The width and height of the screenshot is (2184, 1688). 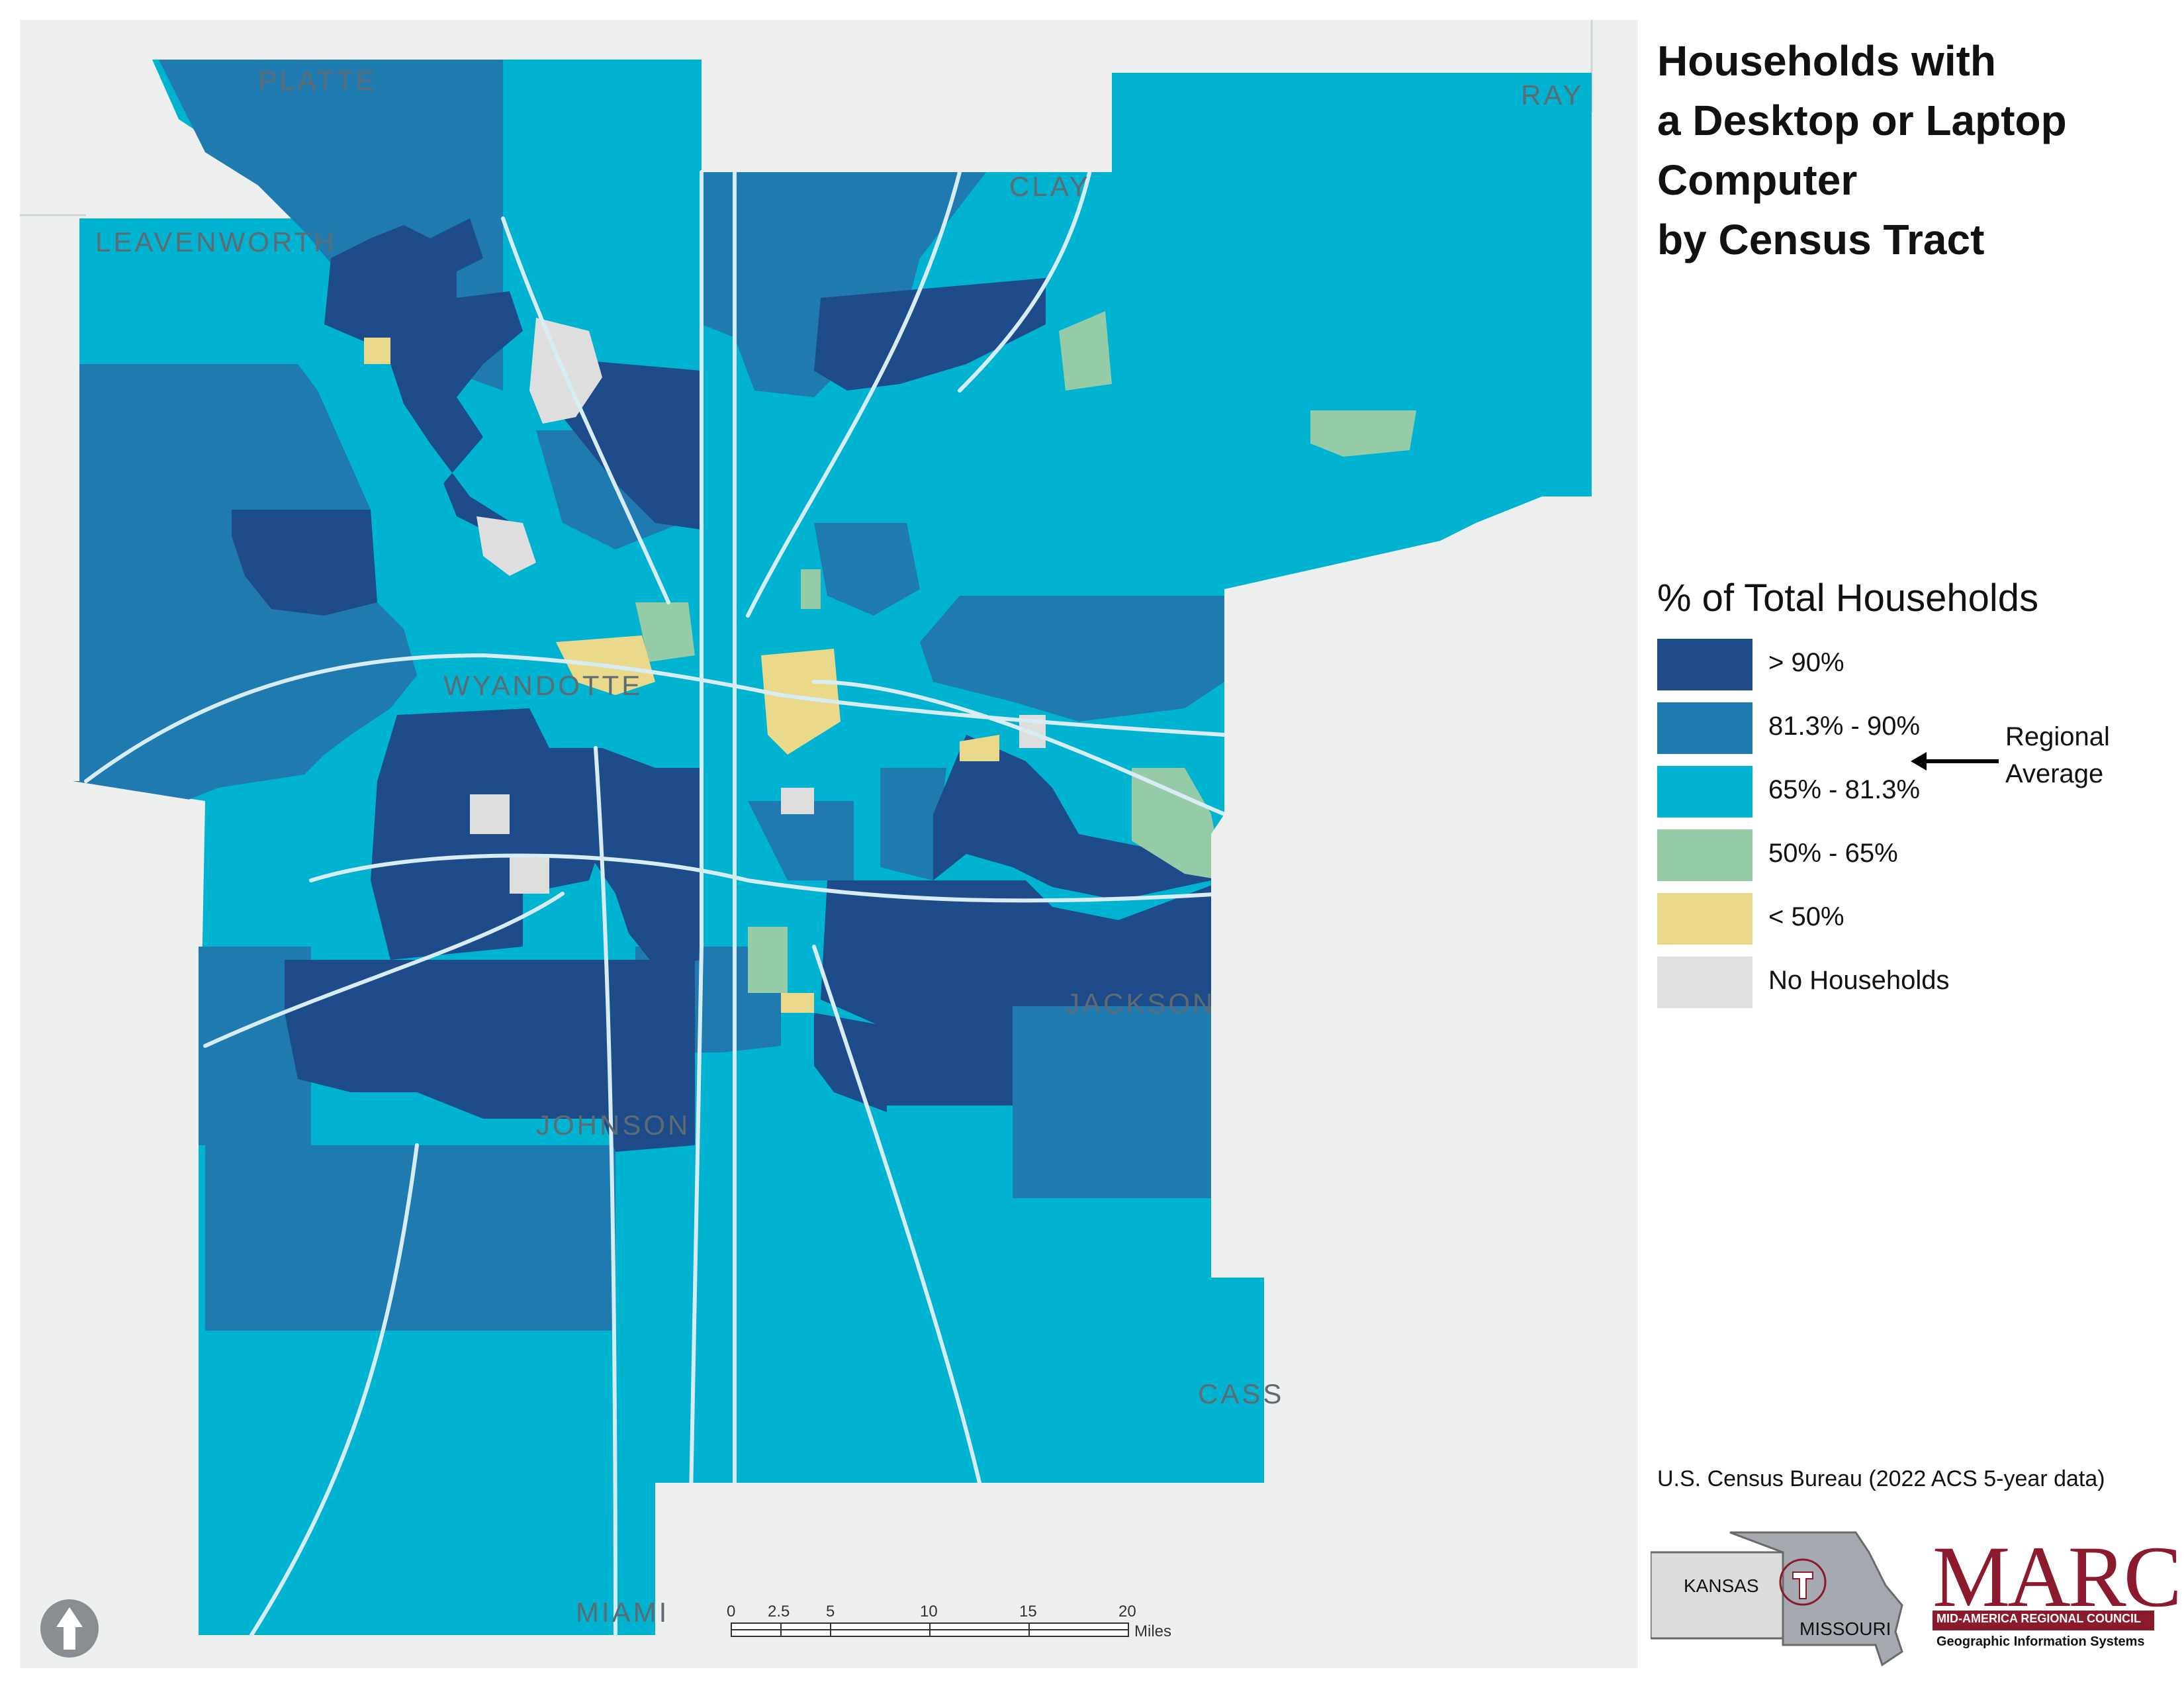 I want to click on legend-item-no-households: No Households, so click(x=1855, y=984).